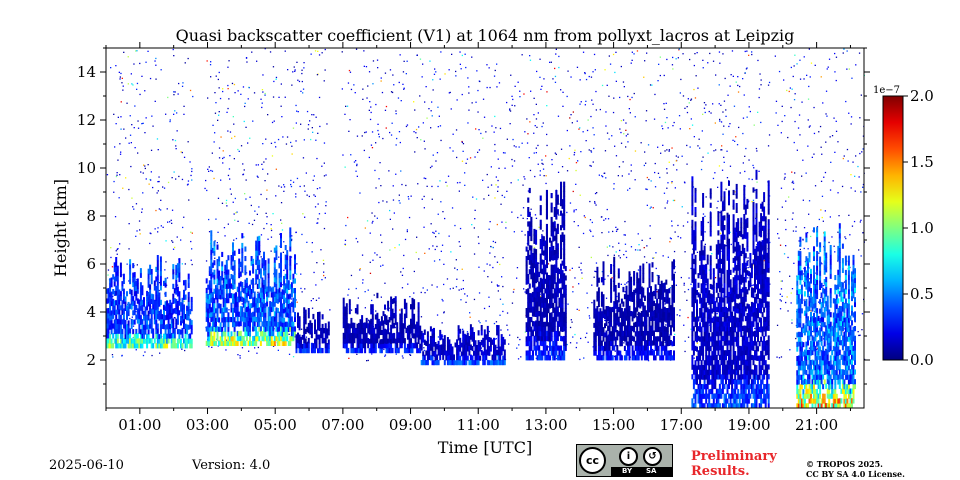  I want to click on y-tick-label: 4, so click(91, 312).